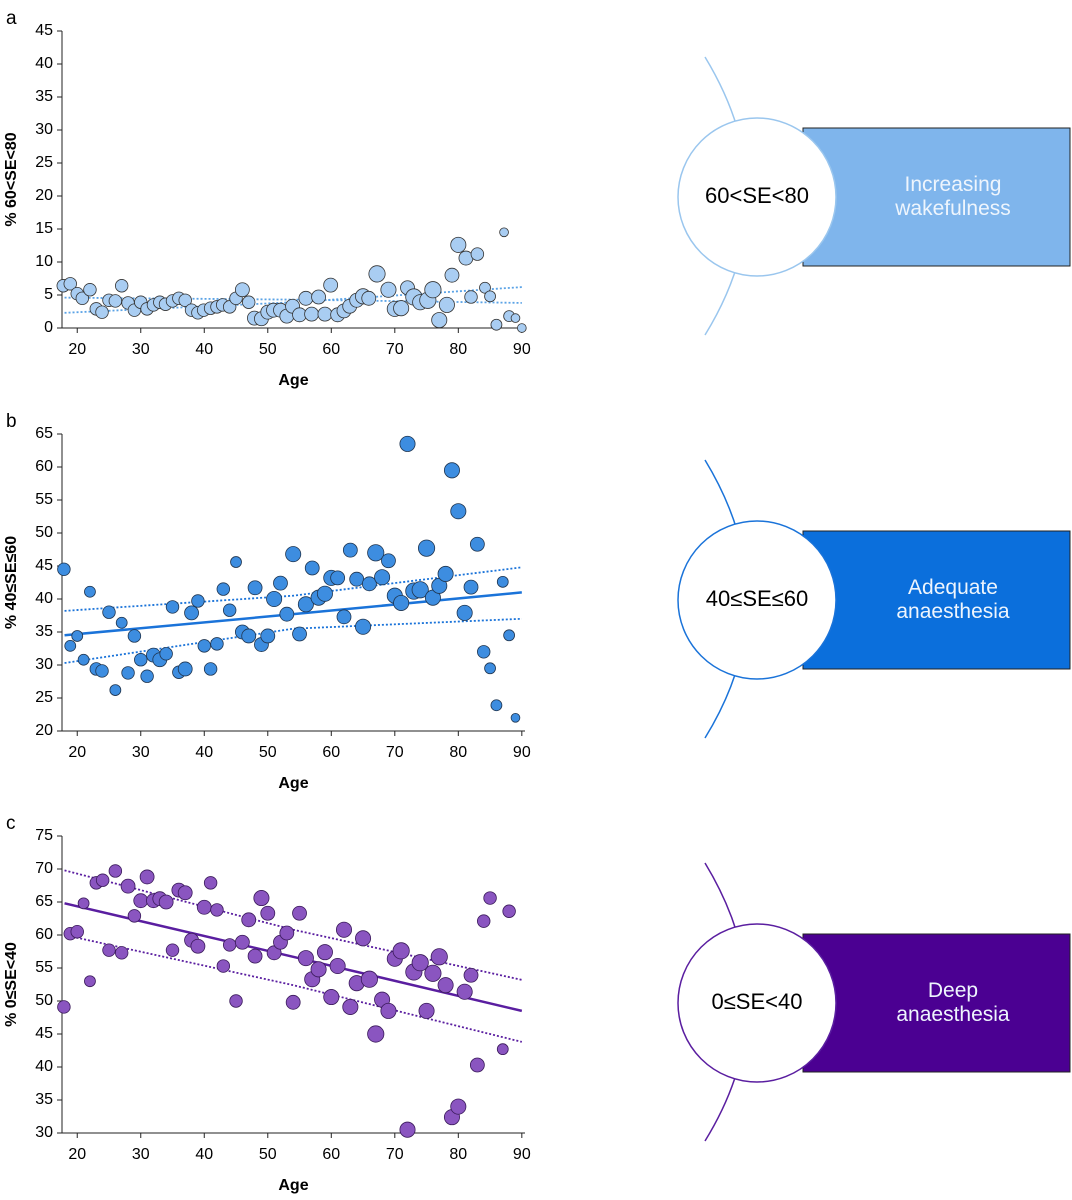  I want to click on circle-label: 40≤SE≤60, so click(757, 598).